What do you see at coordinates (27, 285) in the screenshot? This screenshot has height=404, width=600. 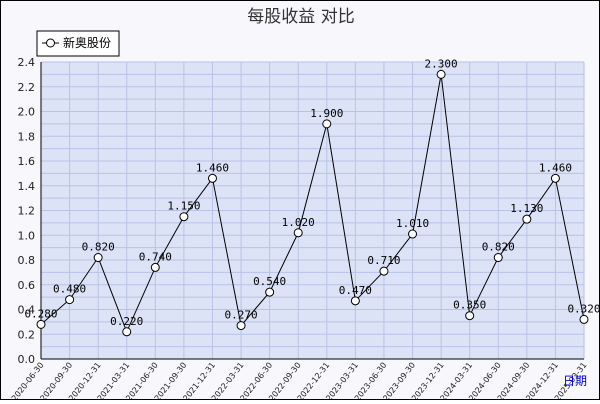 I see `y-tick-label: 0.6` at bounding box center [27, 285].